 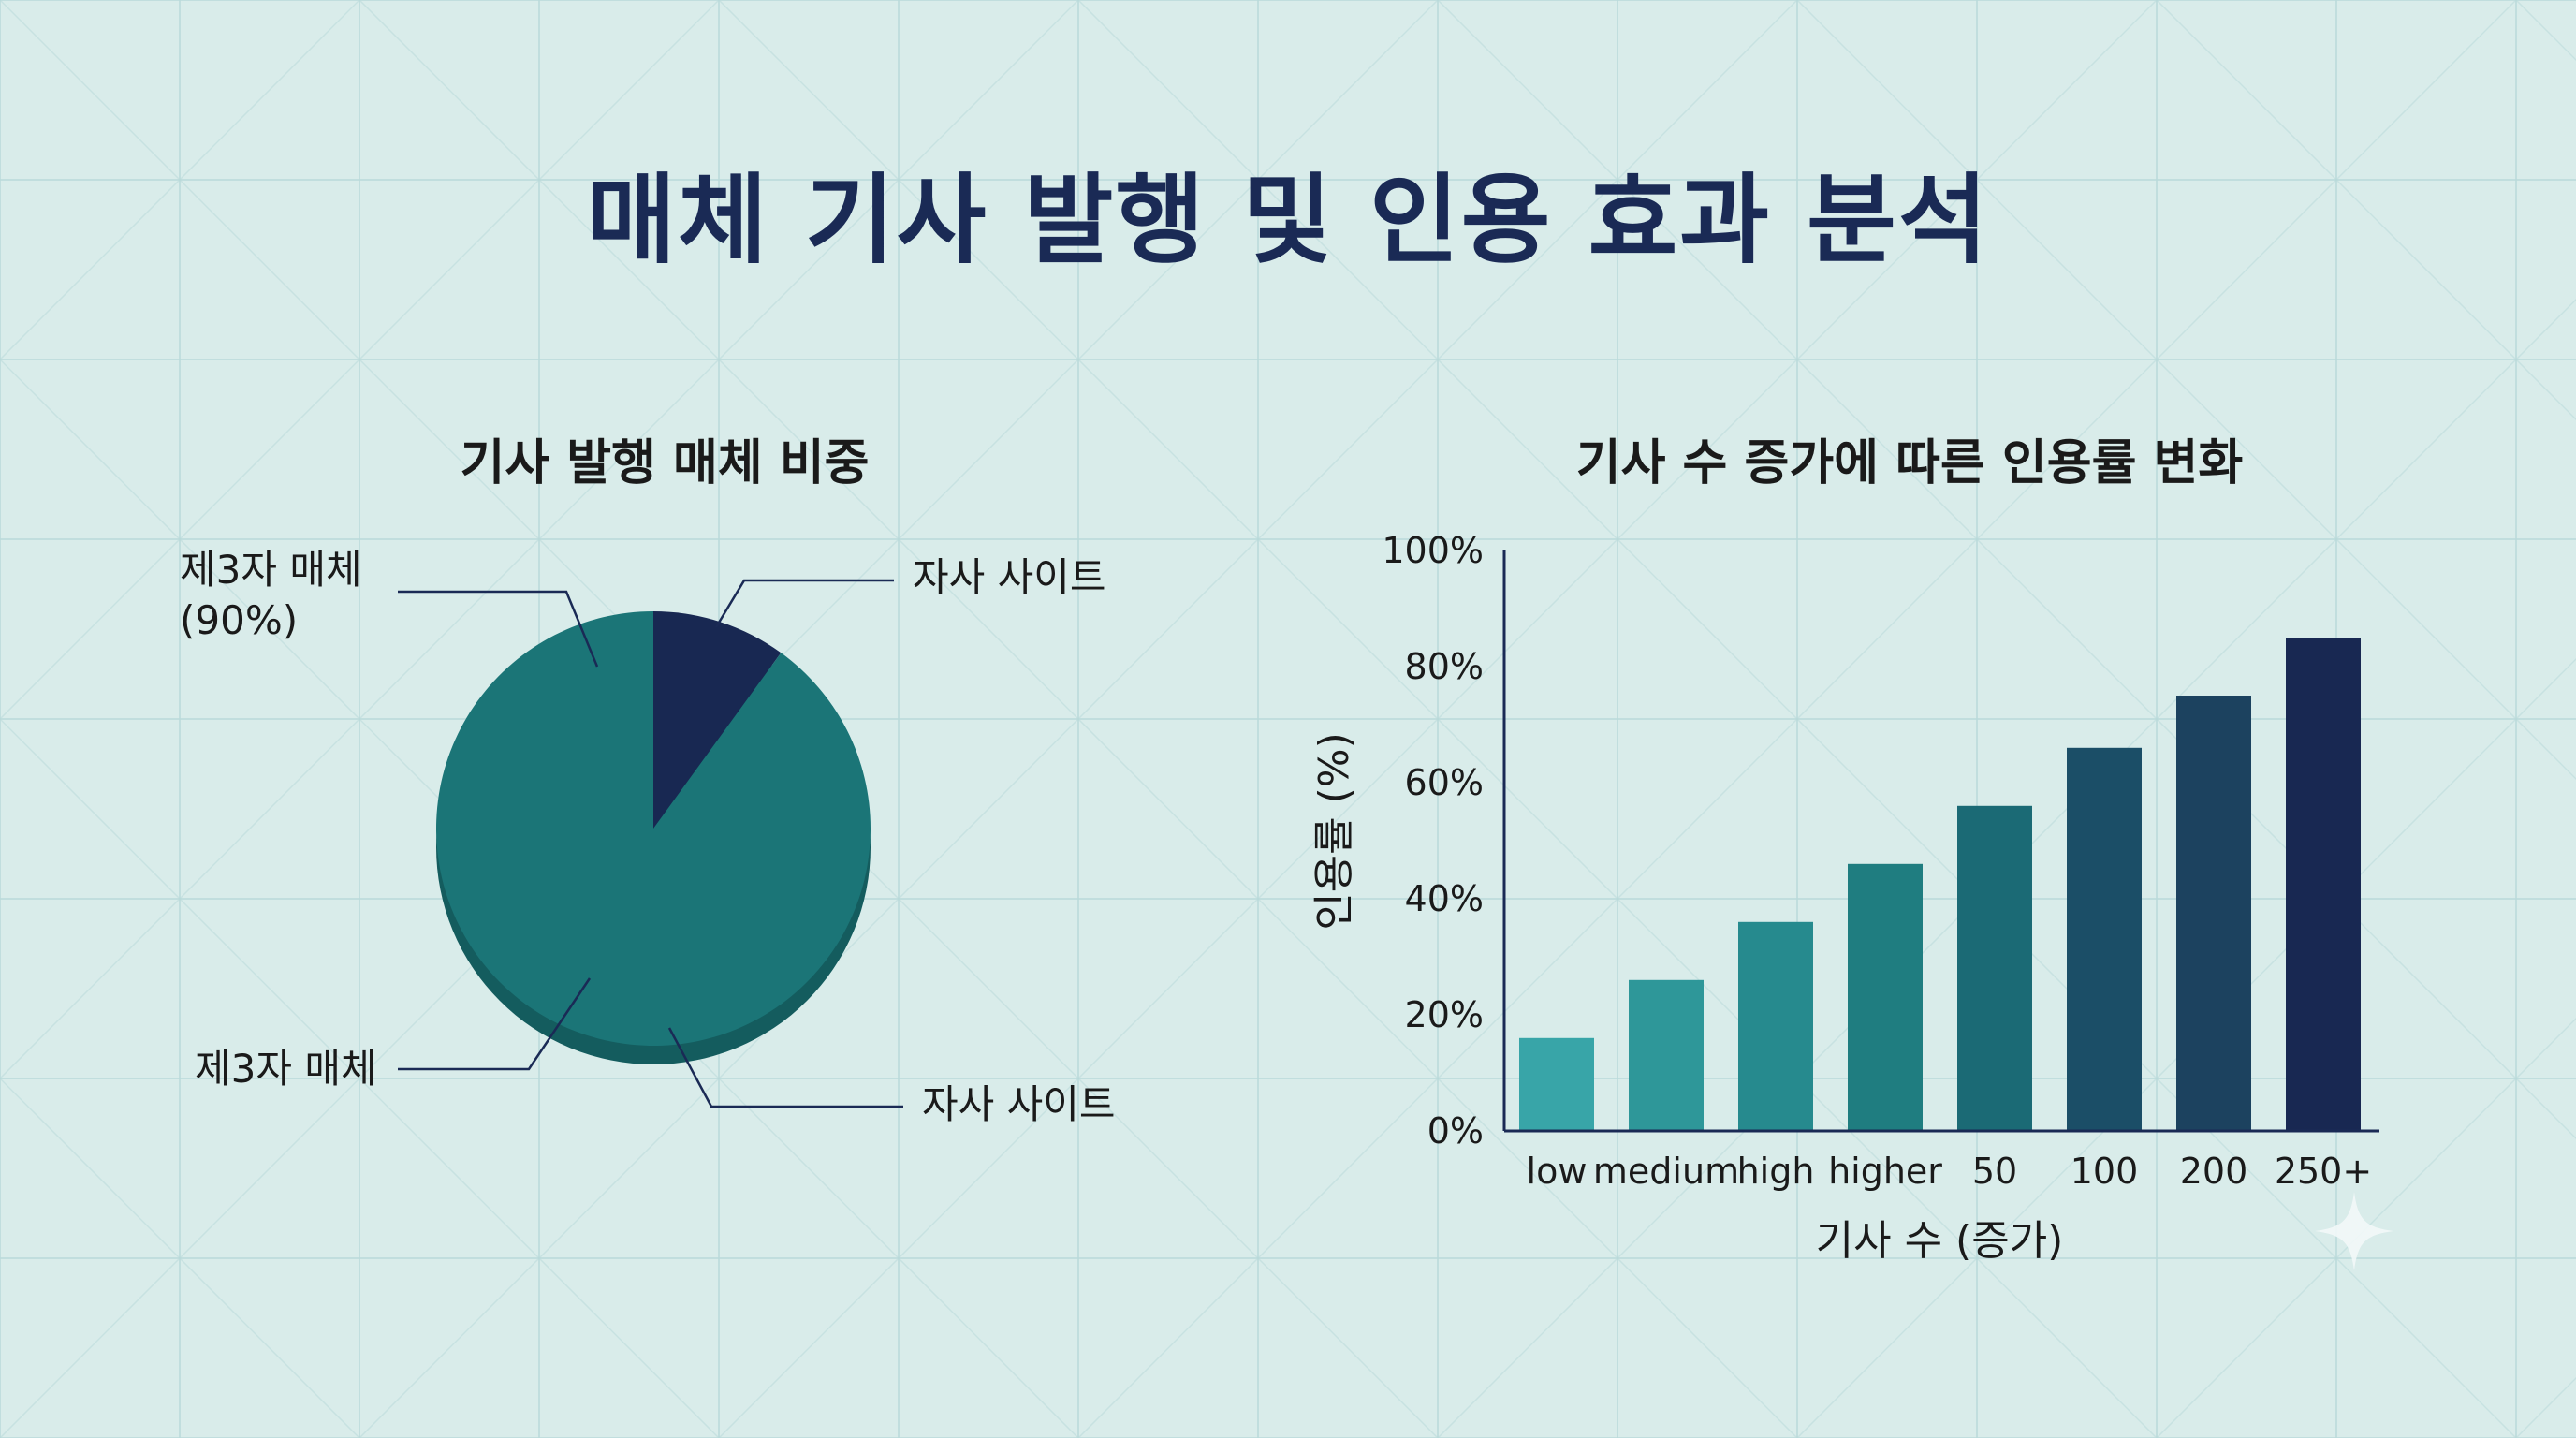 I want to click on leader-line-bottom-left, so click(x=495, y=1024).